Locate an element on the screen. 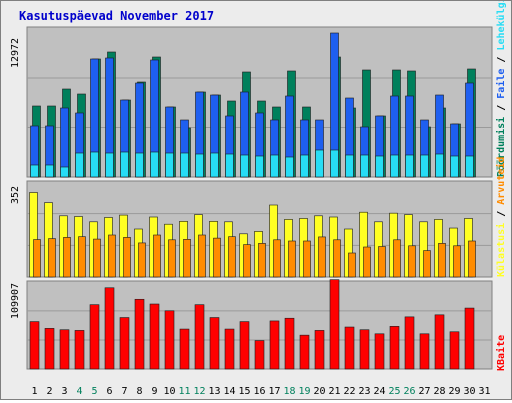  x-tick-label: 20 is located at coordinates (319, 391).